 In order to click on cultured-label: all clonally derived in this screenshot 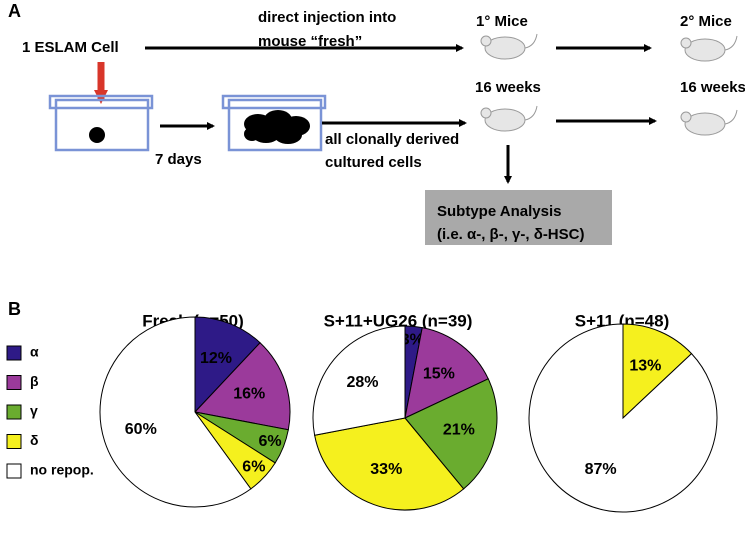, I will do `click(392, 139)`.